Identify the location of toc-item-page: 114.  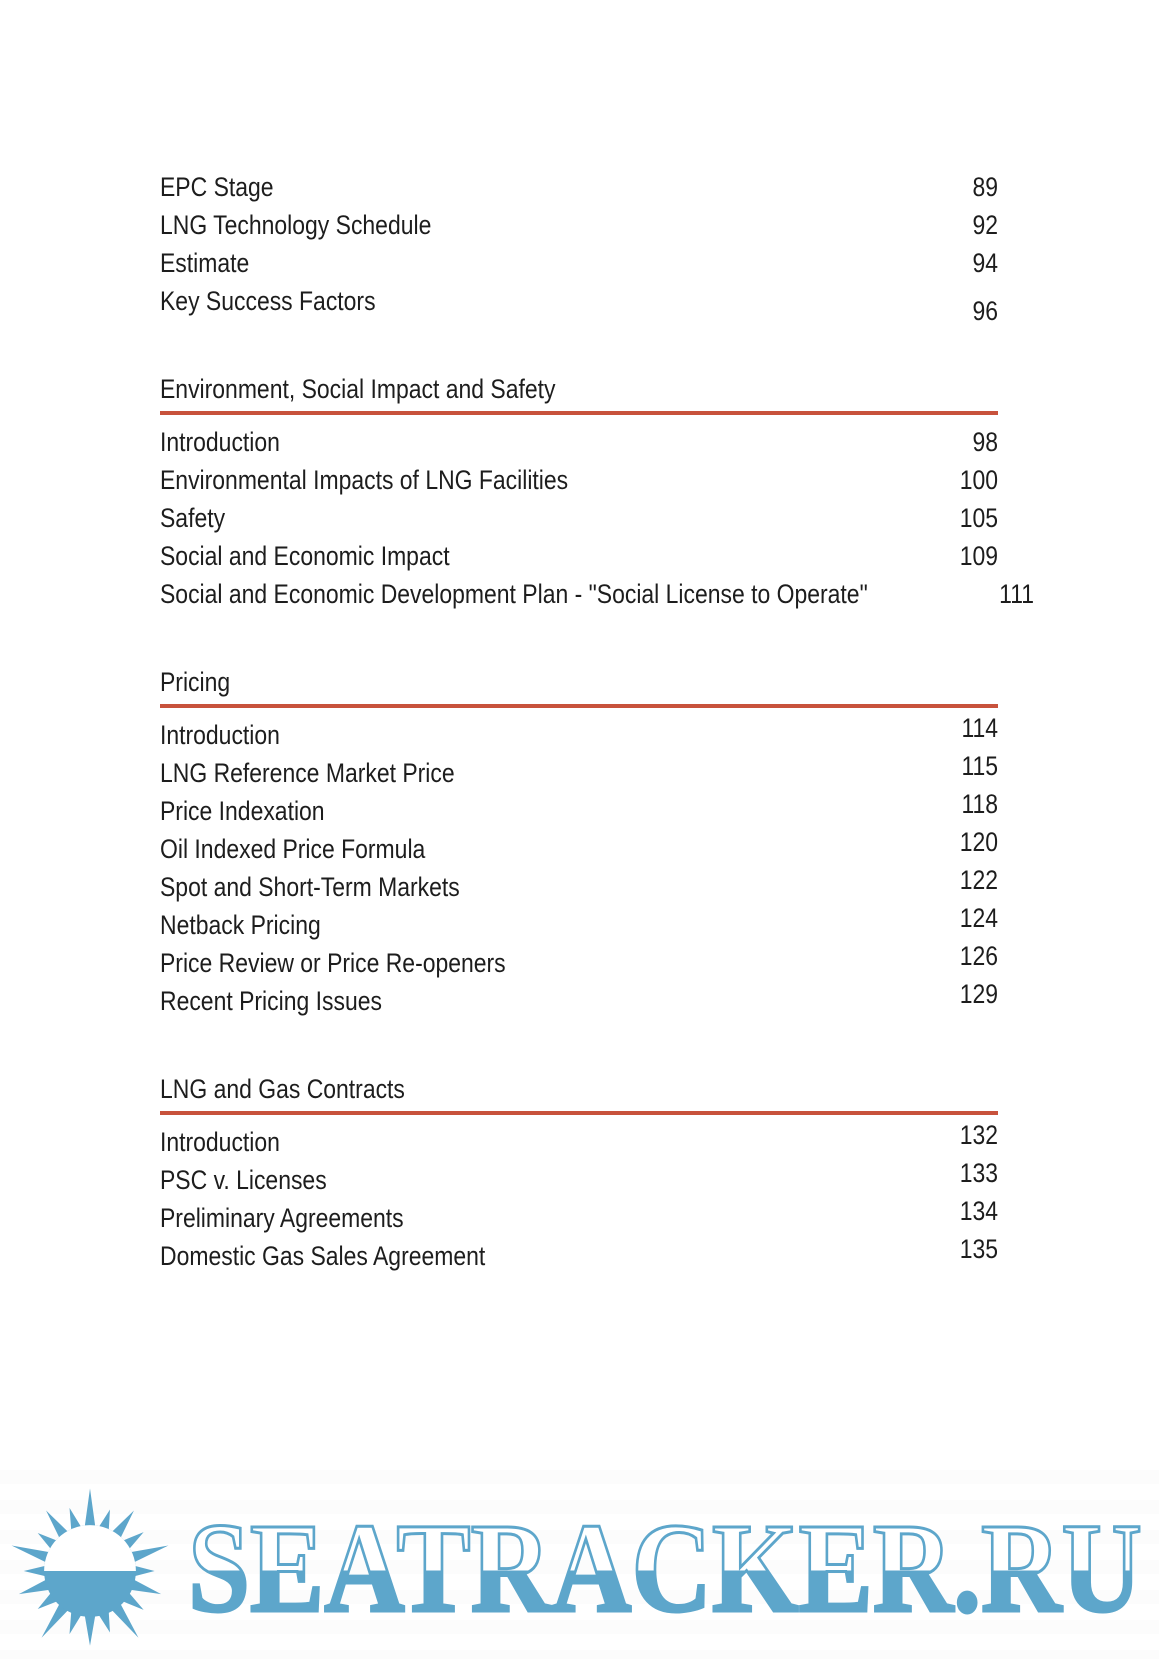
(979, 728).